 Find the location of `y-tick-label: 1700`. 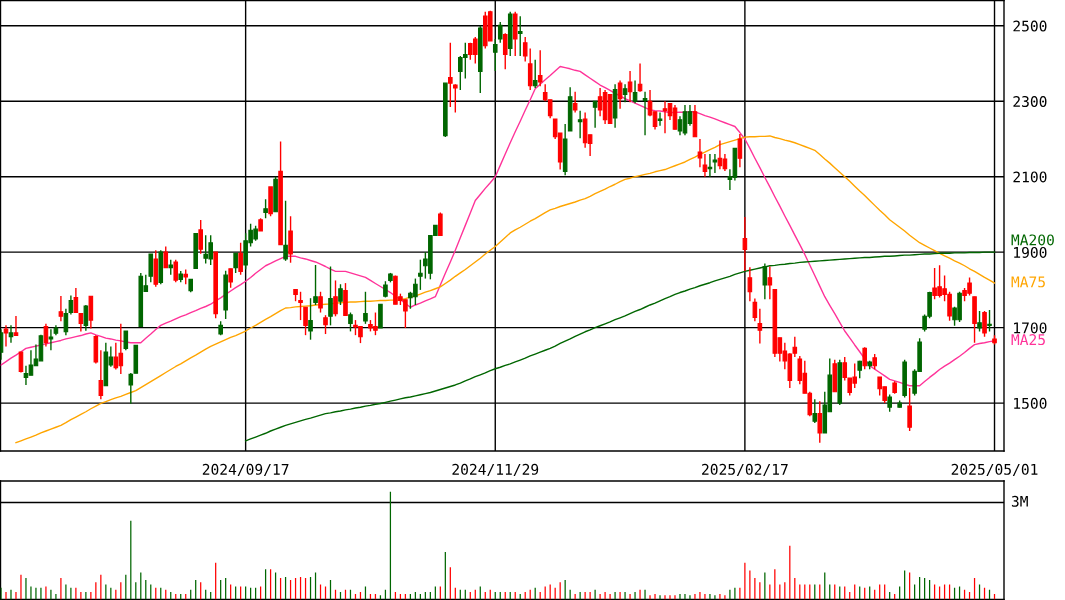

y-tick-label: 1700 is located at coordinates (1030, 328).